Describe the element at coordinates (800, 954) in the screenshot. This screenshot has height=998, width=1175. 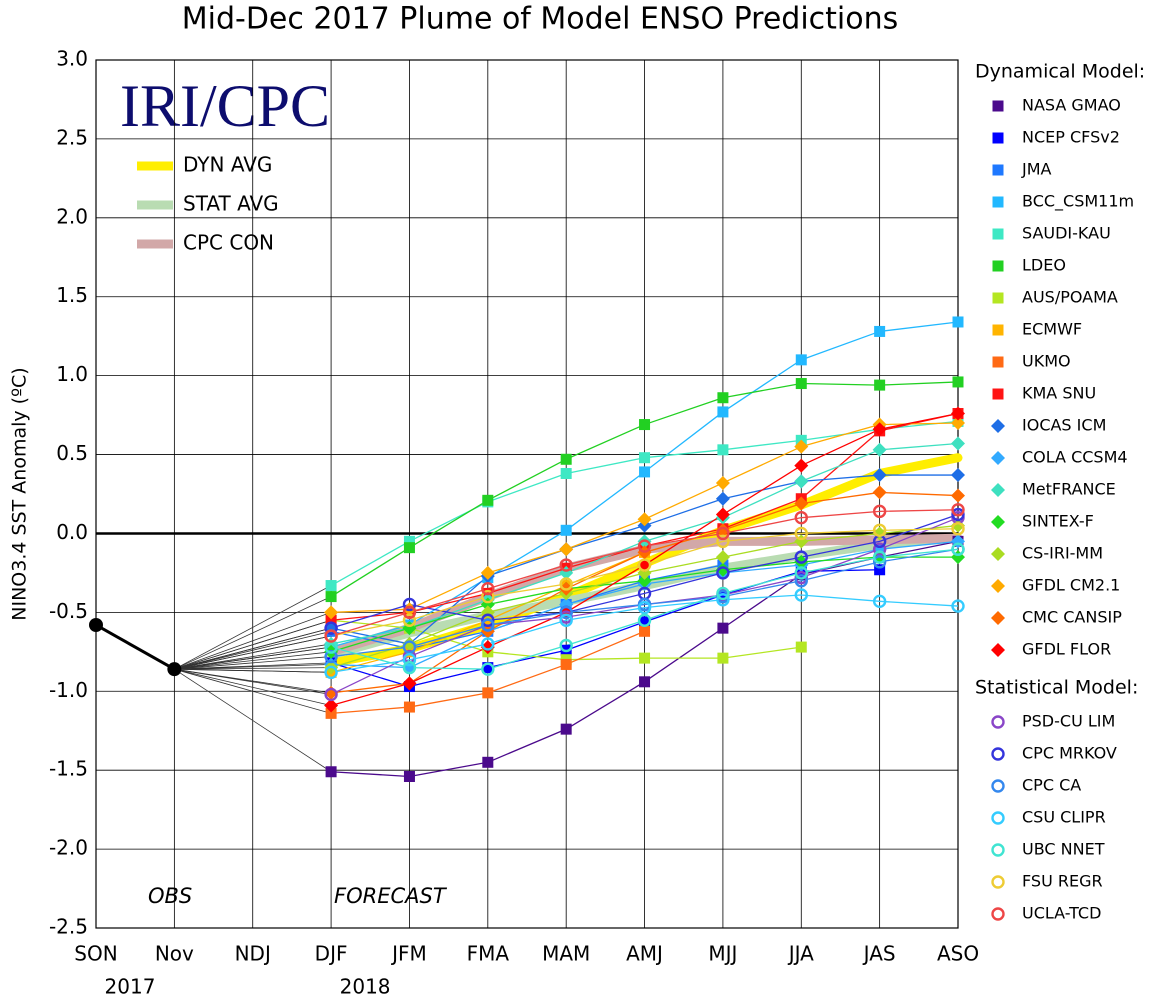
I see `x-tick-label: JJA` at that location.